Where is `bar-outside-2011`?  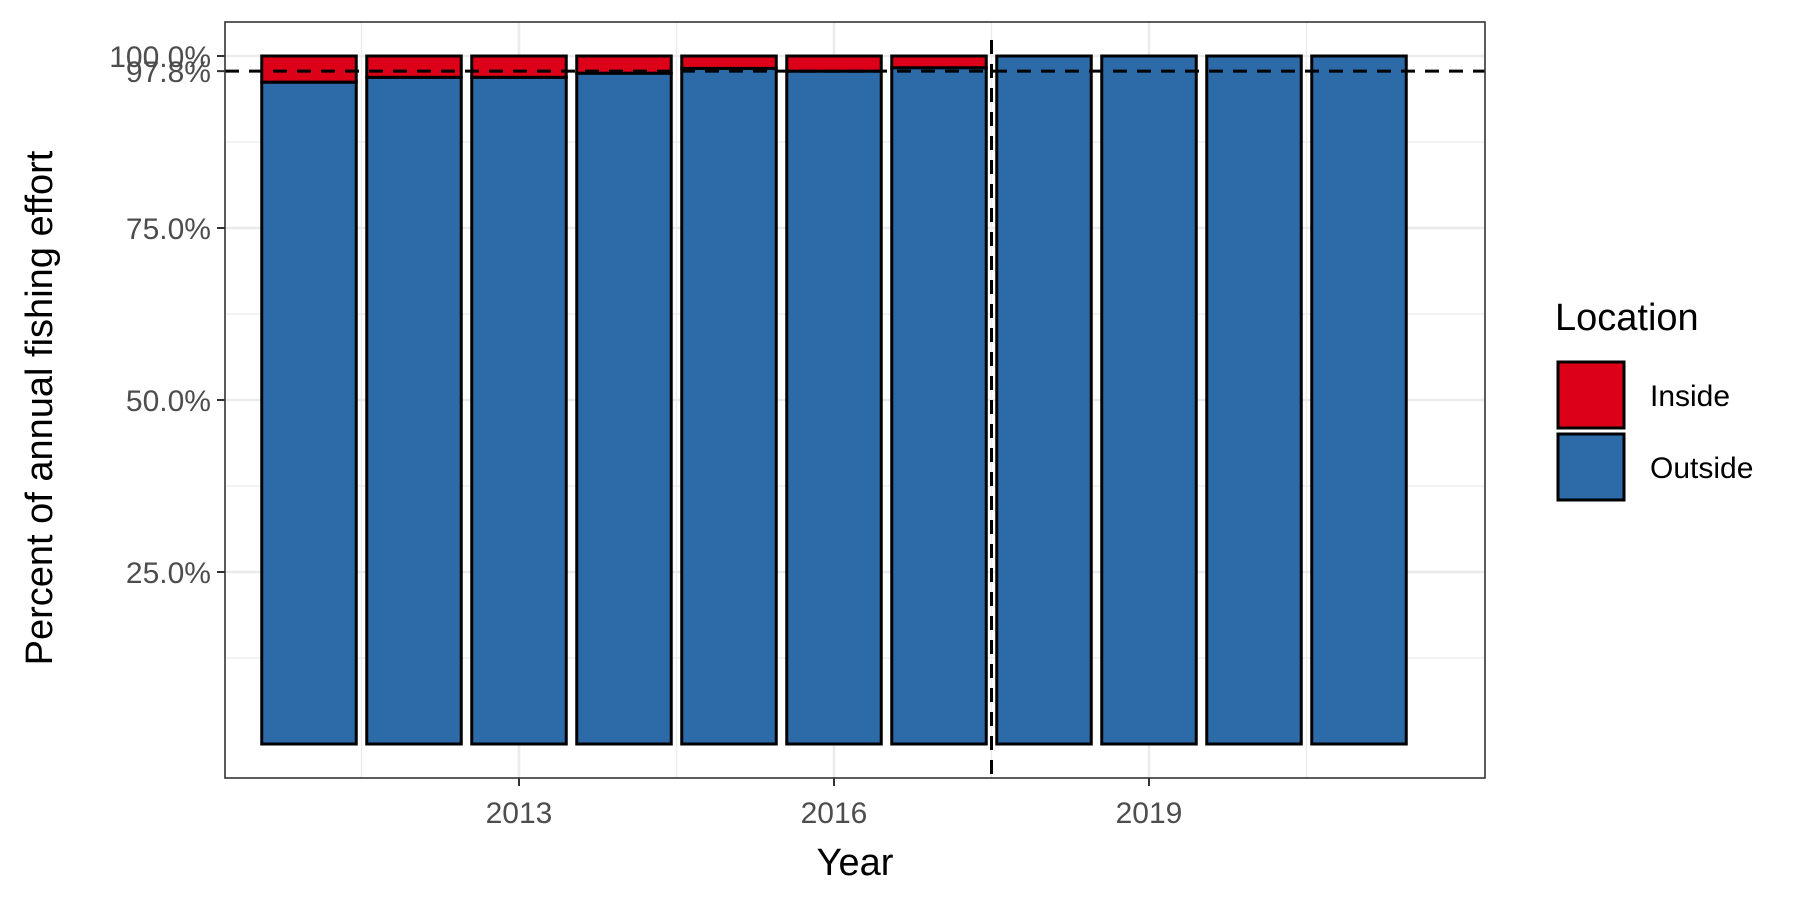 bar-outside-2011 is located at coordinates (309, 413).